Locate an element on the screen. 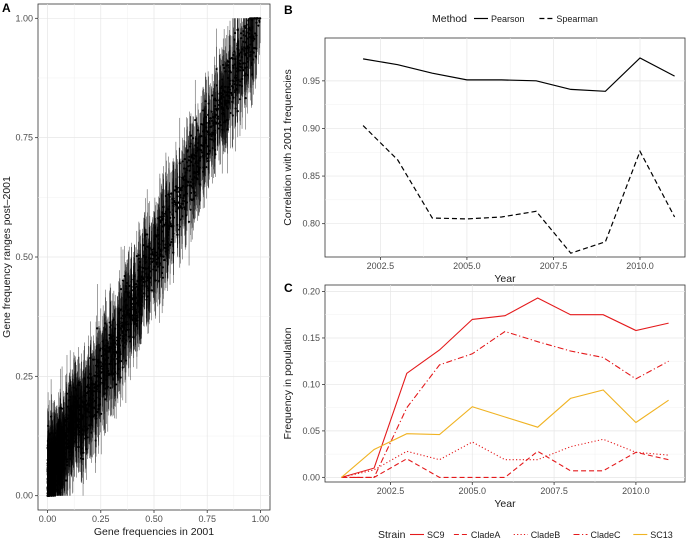  legend-label-pearson: Pearson is located at coordinates (508, 19).